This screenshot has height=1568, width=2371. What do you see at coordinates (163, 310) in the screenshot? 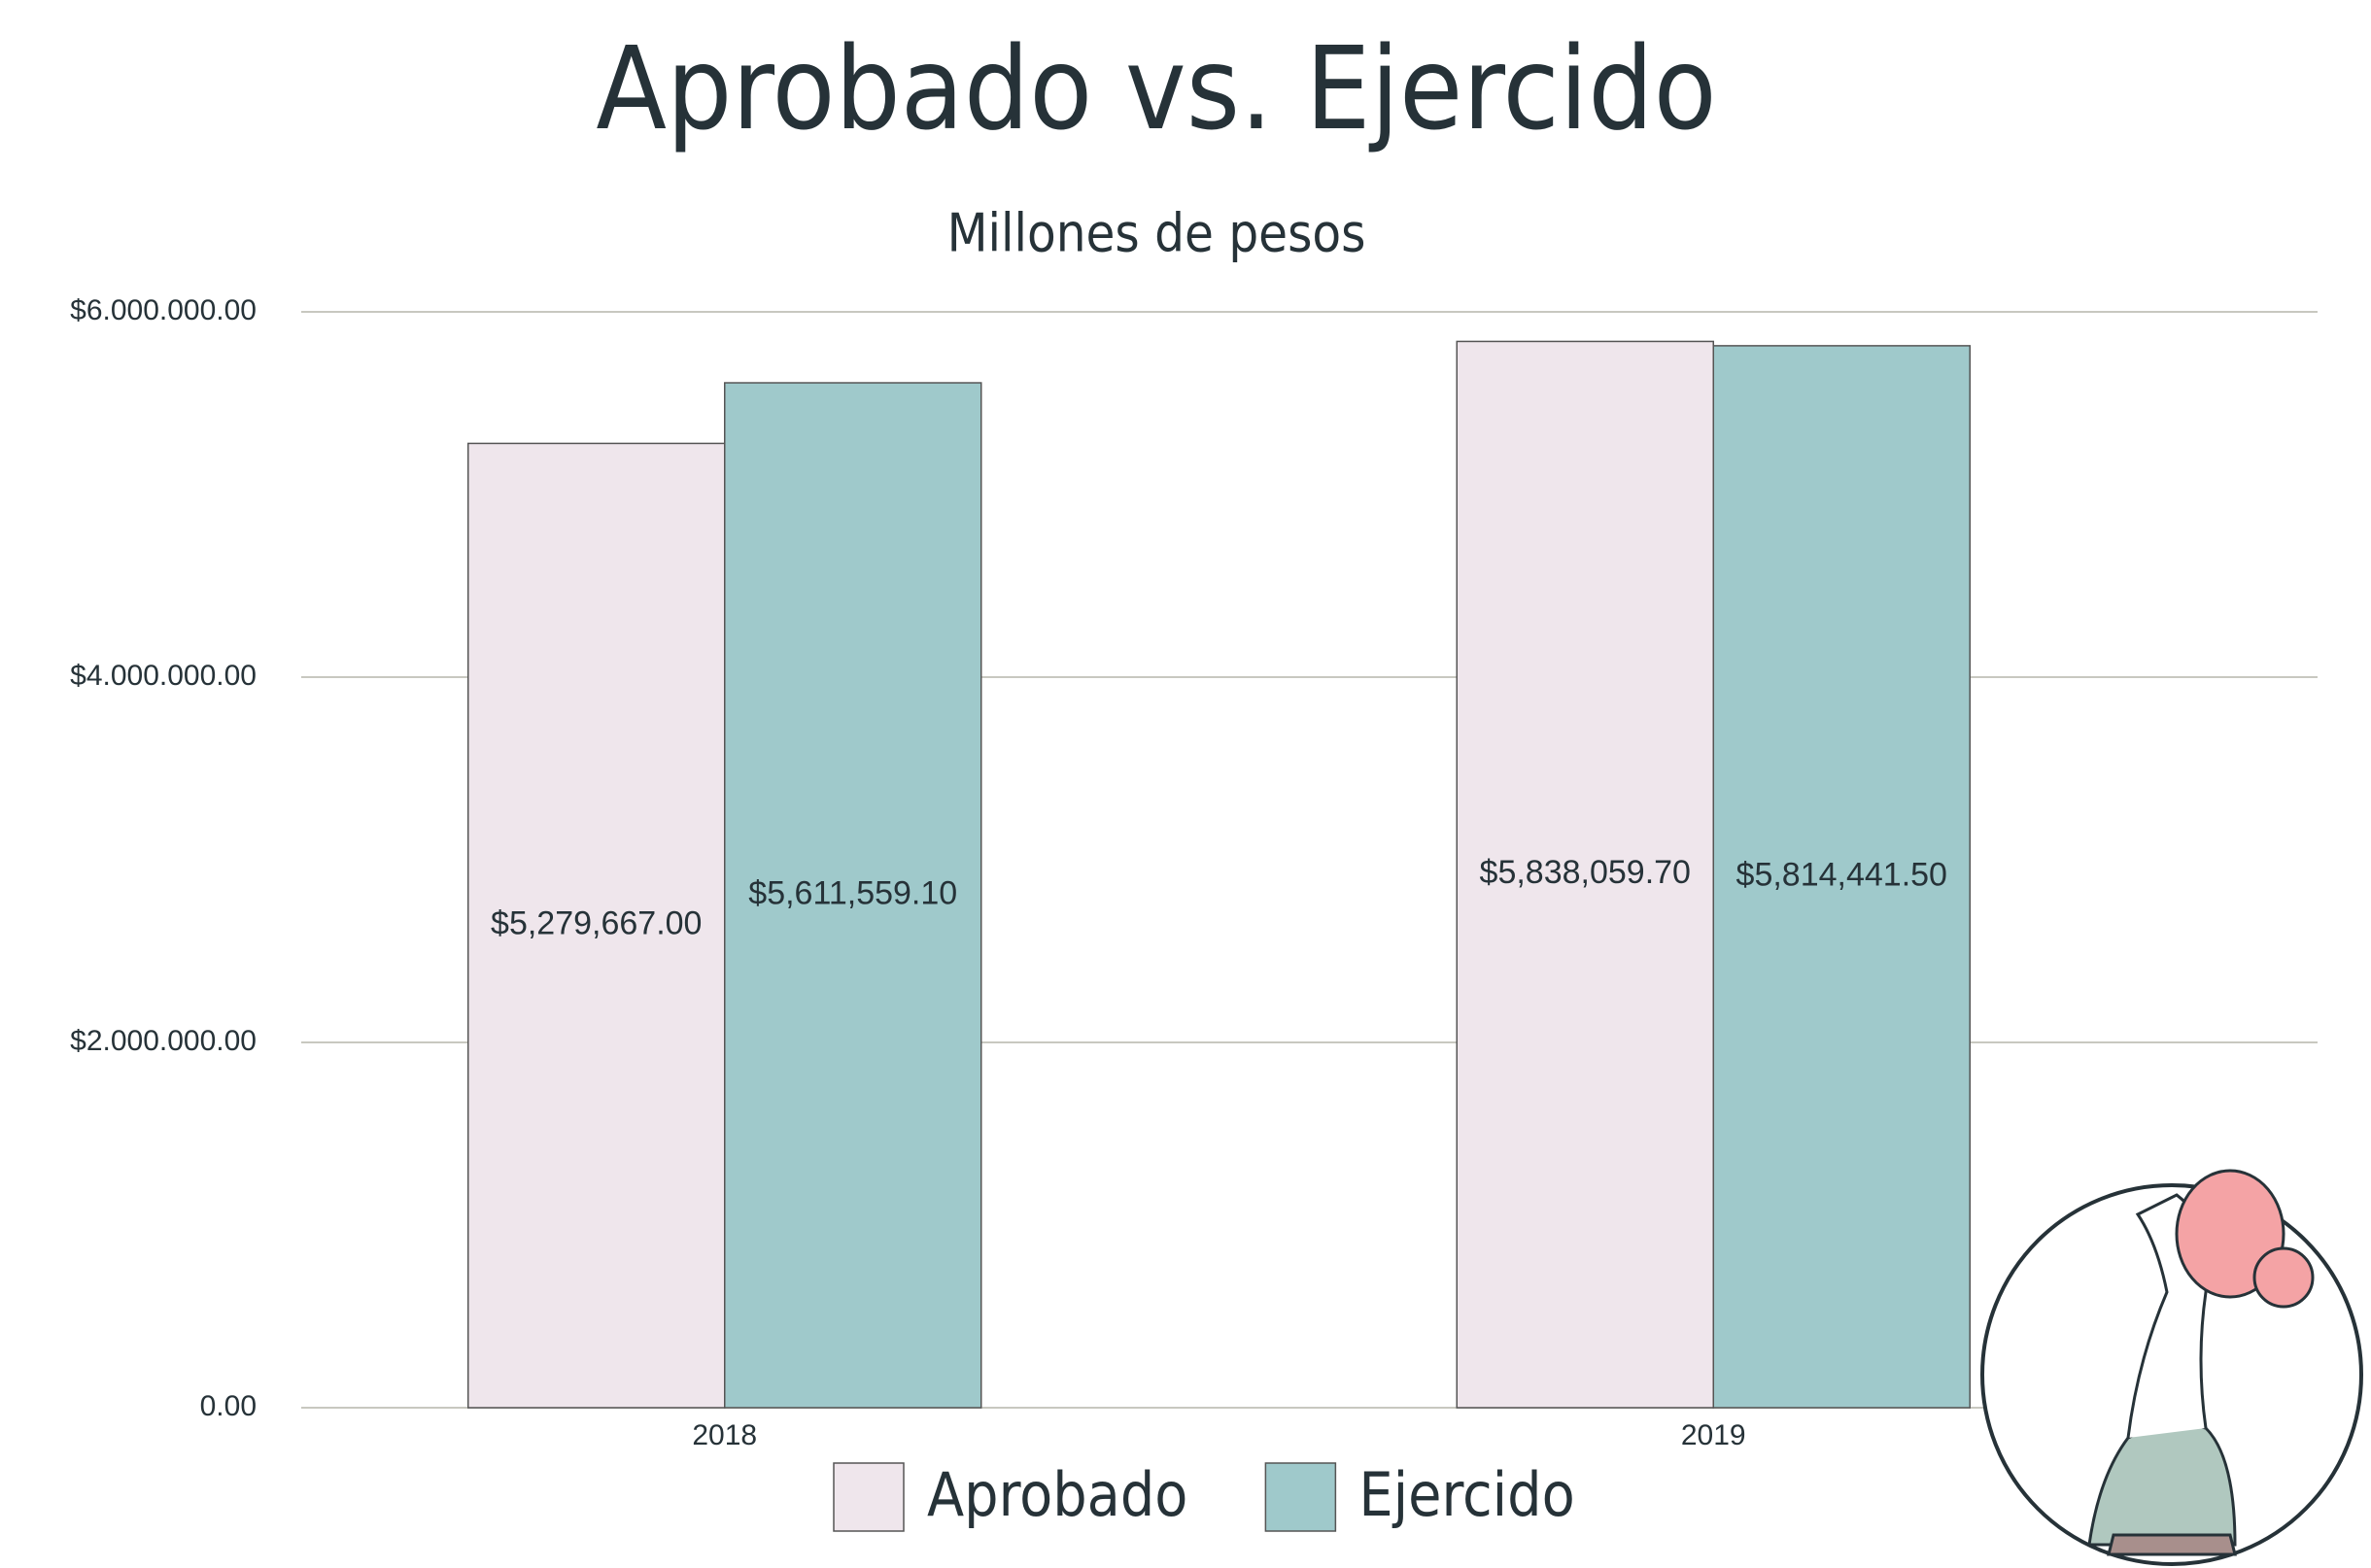
I see `y-tick-label: $6.000.000.00` at bounding box center [163, 310].